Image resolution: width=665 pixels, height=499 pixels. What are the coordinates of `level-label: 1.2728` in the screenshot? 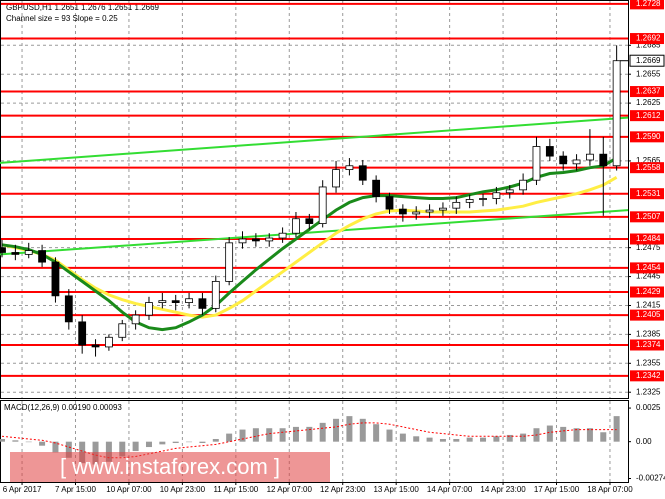 It's located at (648, 4).